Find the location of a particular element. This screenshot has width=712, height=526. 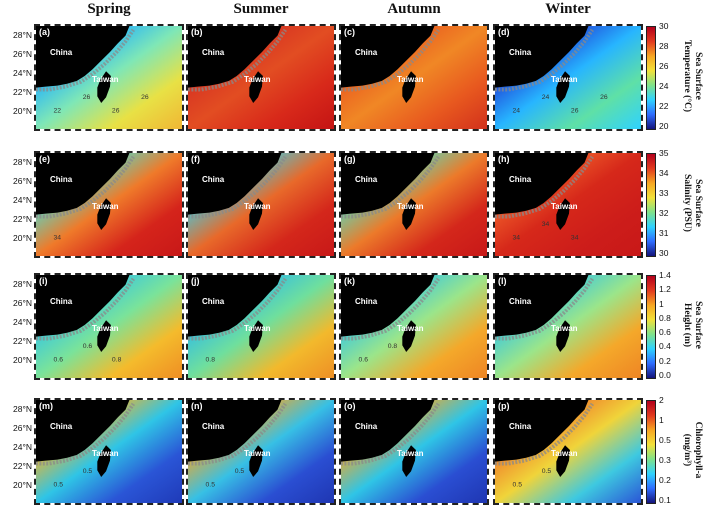

colorbar-tick-label: 20 is located at coordinates (664, 126).